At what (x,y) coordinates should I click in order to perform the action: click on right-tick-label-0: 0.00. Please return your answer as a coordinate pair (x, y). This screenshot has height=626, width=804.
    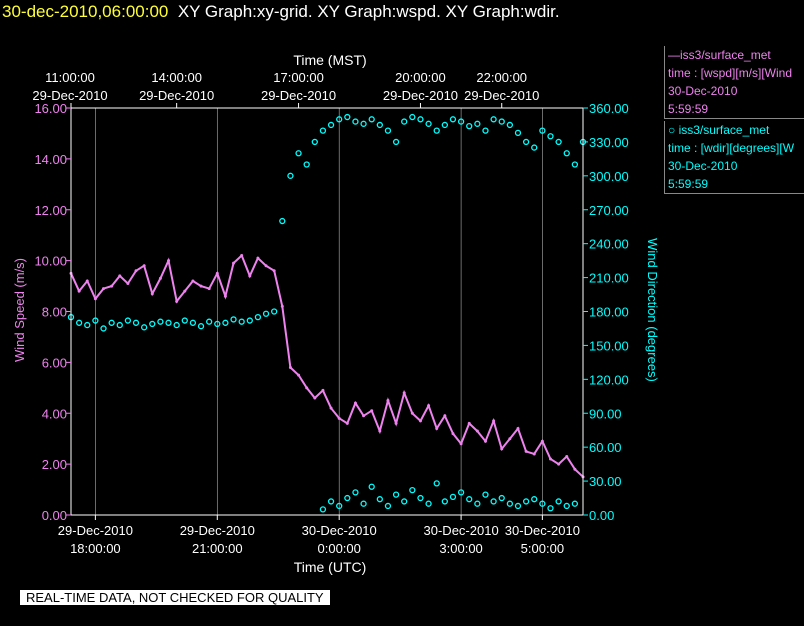
    Looking at the image, I should click on (601, 515).